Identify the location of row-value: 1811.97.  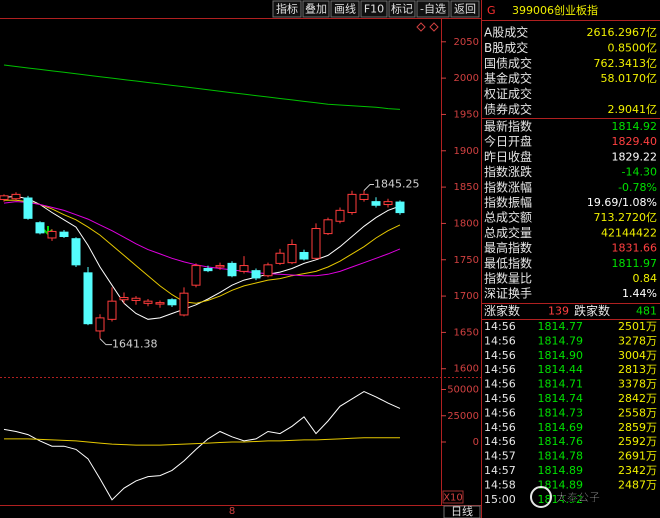
(635, 263).